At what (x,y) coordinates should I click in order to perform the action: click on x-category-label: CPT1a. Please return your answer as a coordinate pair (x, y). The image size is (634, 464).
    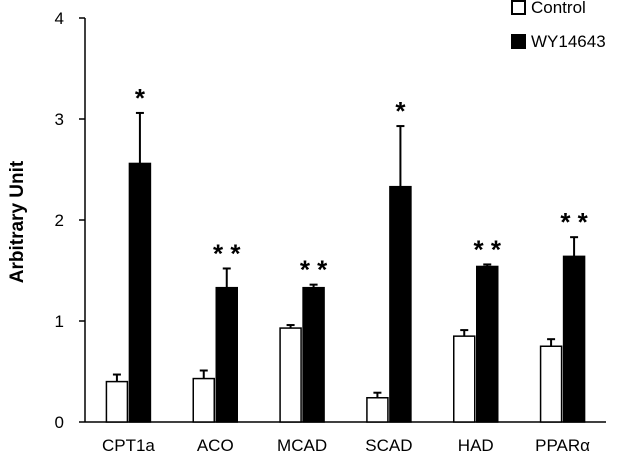
    Looking at the image, I should click on (128, 445).